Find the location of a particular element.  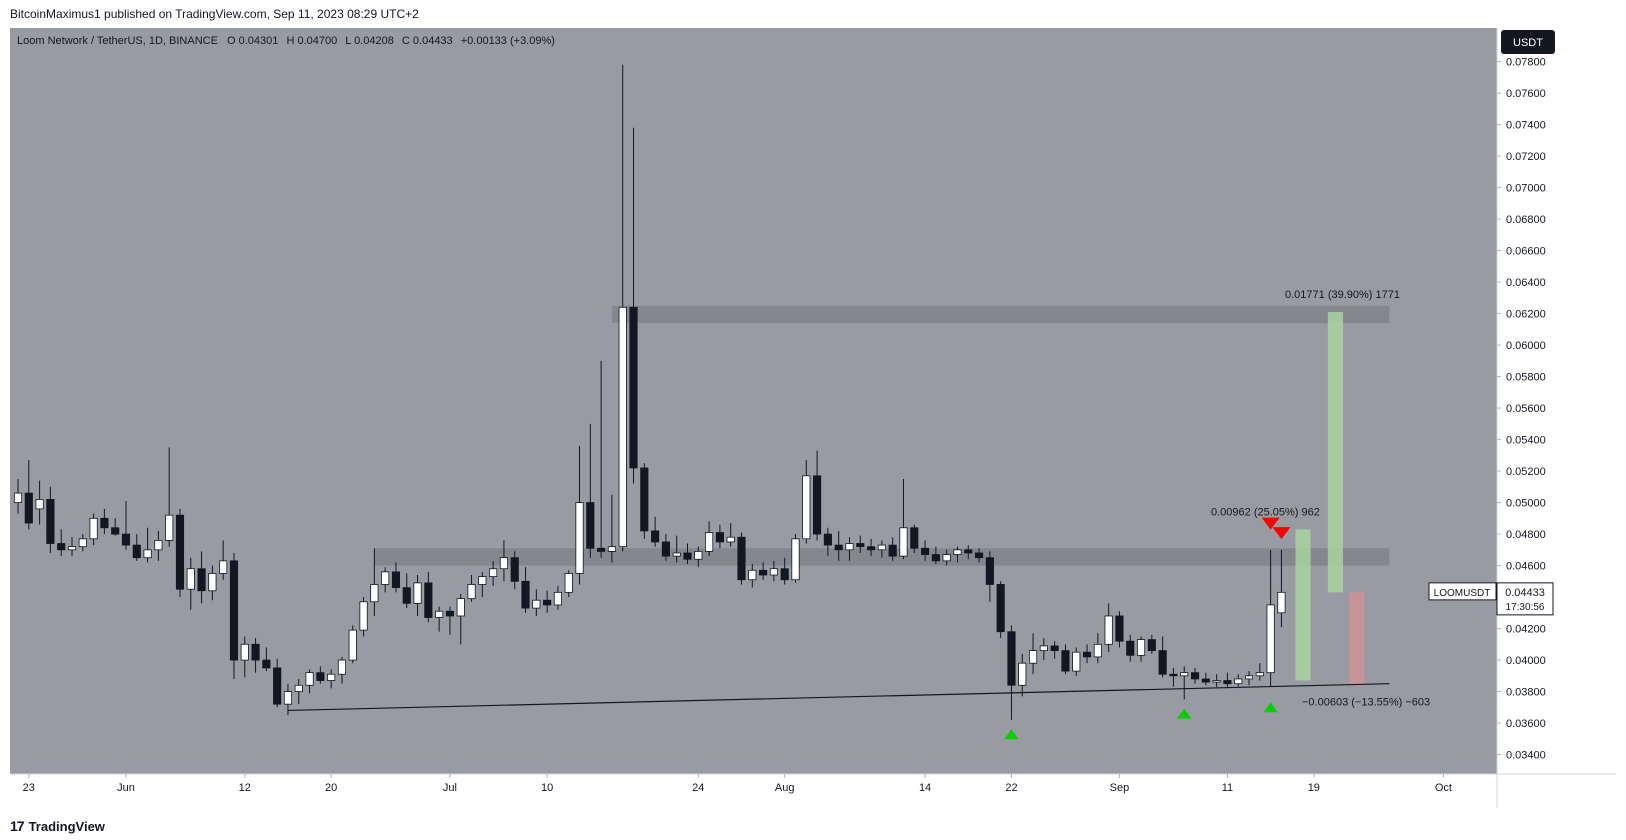

x-tick-label: 22 is located at coordinates (1011, 788).